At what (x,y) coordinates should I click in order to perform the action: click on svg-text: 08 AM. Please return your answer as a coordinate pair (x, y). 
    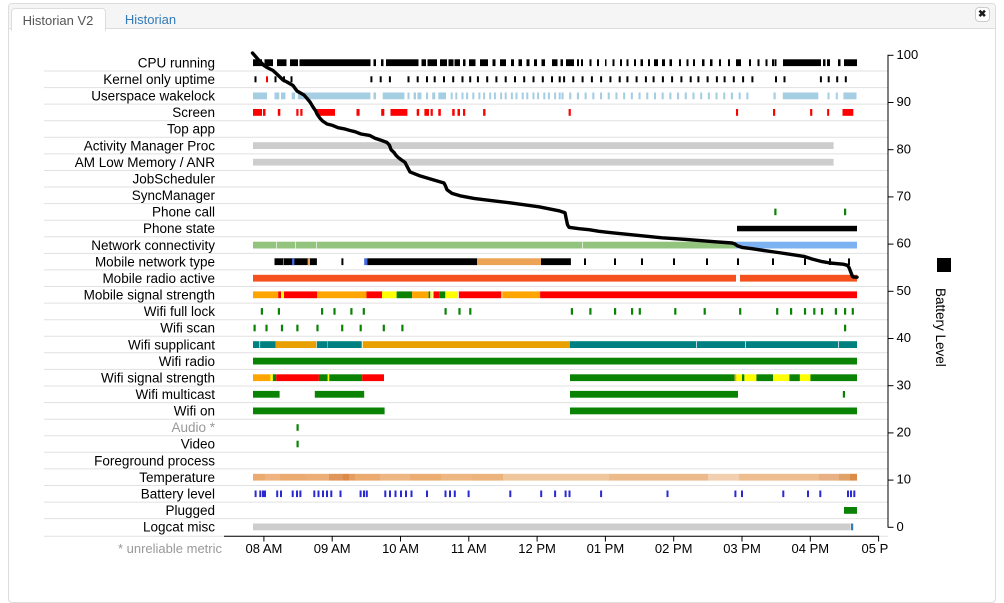
    Looking at the image, I should click on (263, 548).